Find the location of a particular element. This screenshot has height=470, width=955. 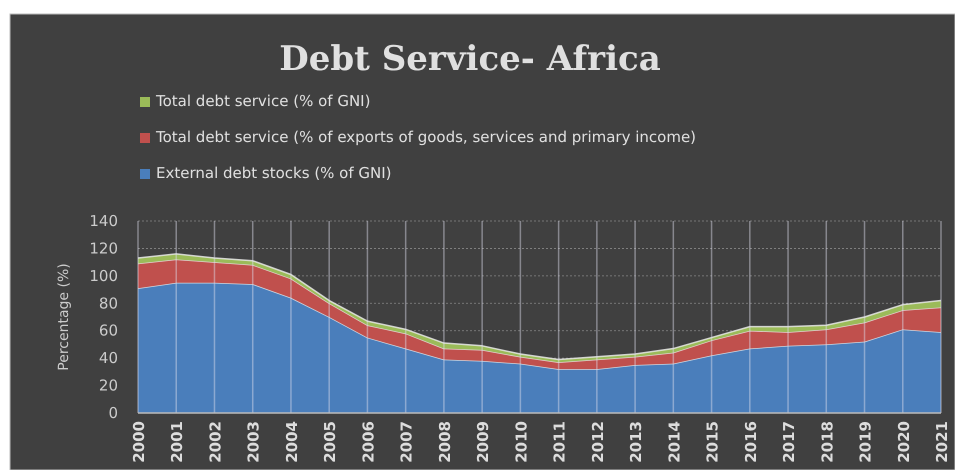

x-tick-label: 2011 is located at coordinates (559, 442).